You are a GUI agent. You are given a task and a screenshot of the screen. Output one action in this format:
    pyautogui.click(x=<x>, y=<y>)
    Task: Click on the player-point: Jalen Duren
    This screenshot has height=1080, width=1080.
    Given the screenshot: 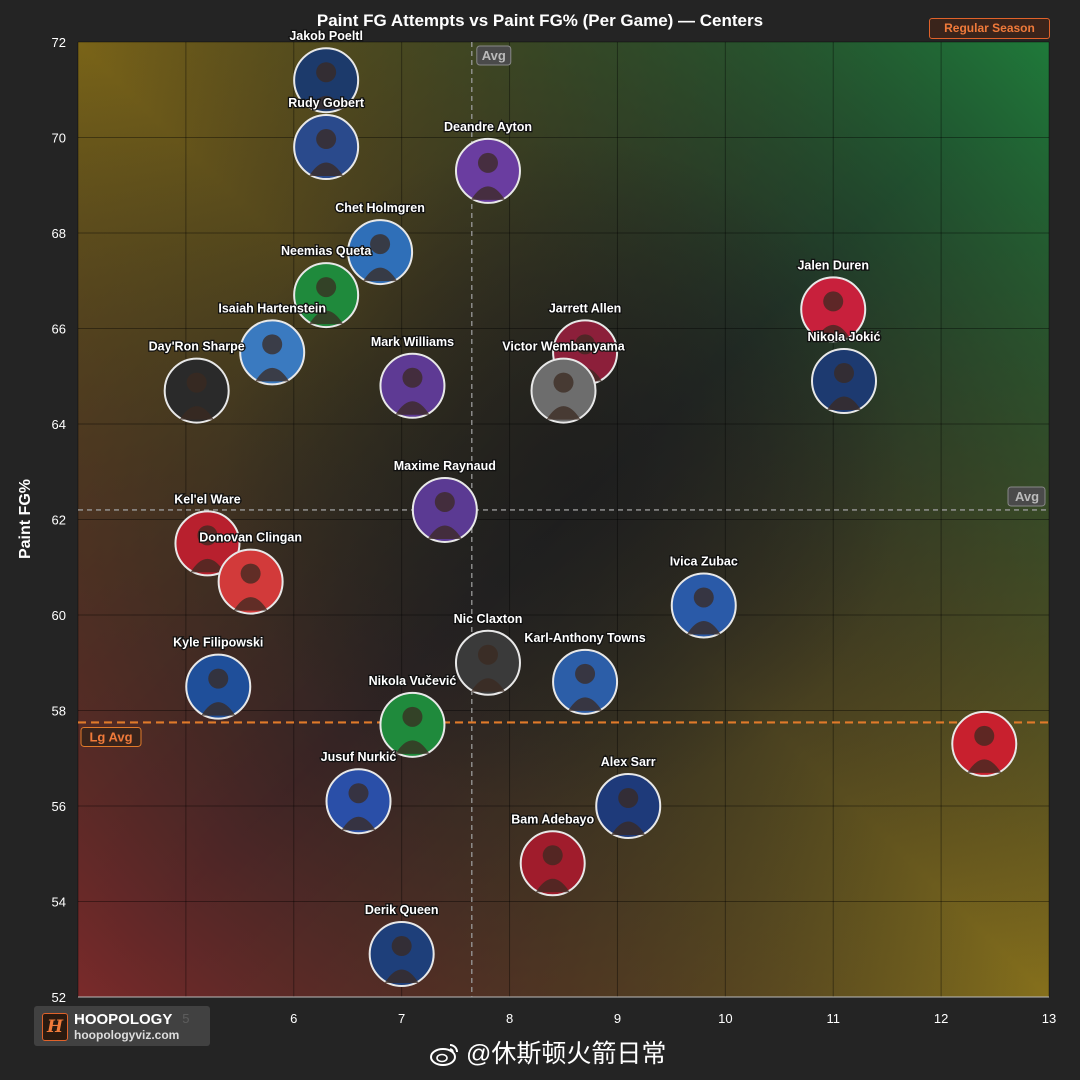 What is the action you would take?
    pyautogui.click(x=833, y=300)
    